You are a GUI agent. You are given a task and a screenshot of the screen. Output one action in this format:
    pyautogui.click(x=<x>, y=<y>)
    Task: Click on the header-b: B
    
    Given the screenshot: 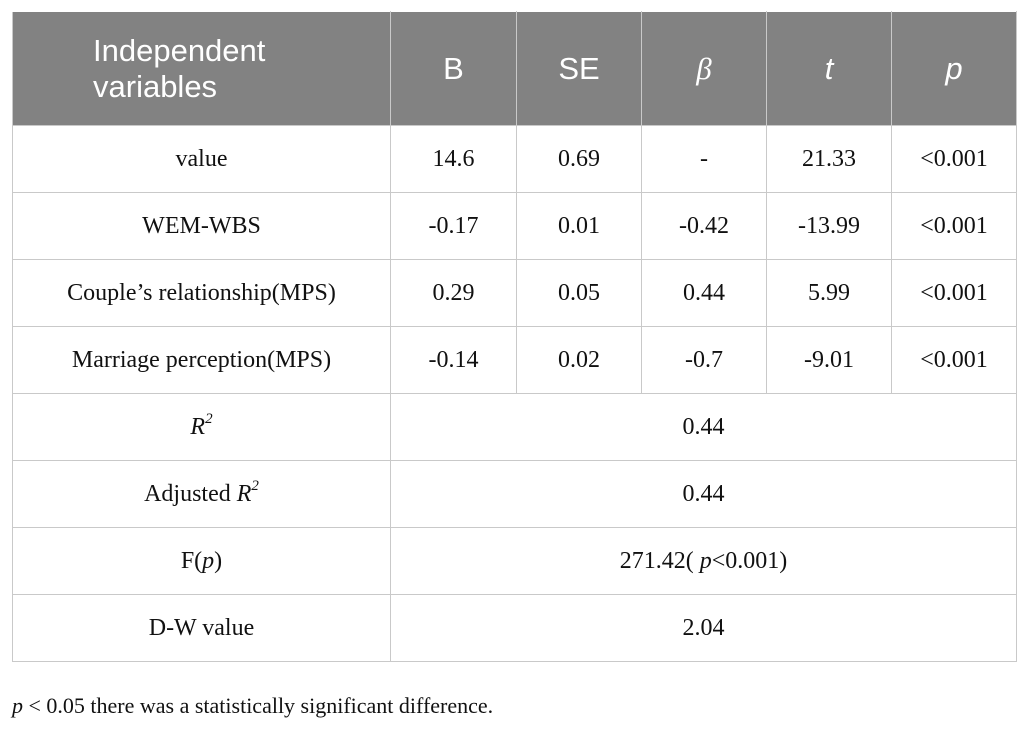 What is the action you would take?
    pyautogui.click(x=453, y=68)
    